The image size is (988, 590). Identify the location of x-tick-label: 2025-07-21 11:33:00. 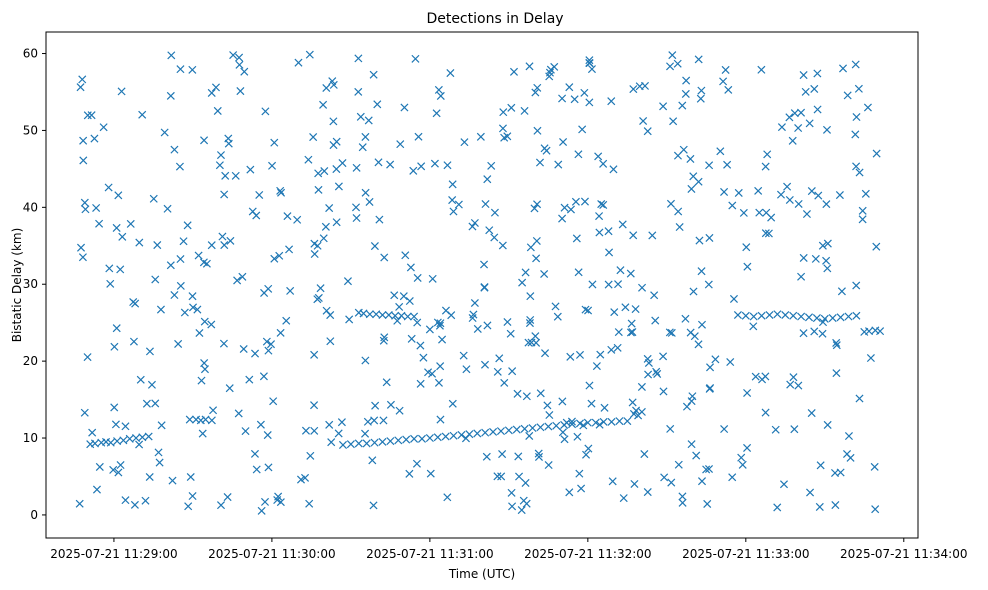
(745, 554).